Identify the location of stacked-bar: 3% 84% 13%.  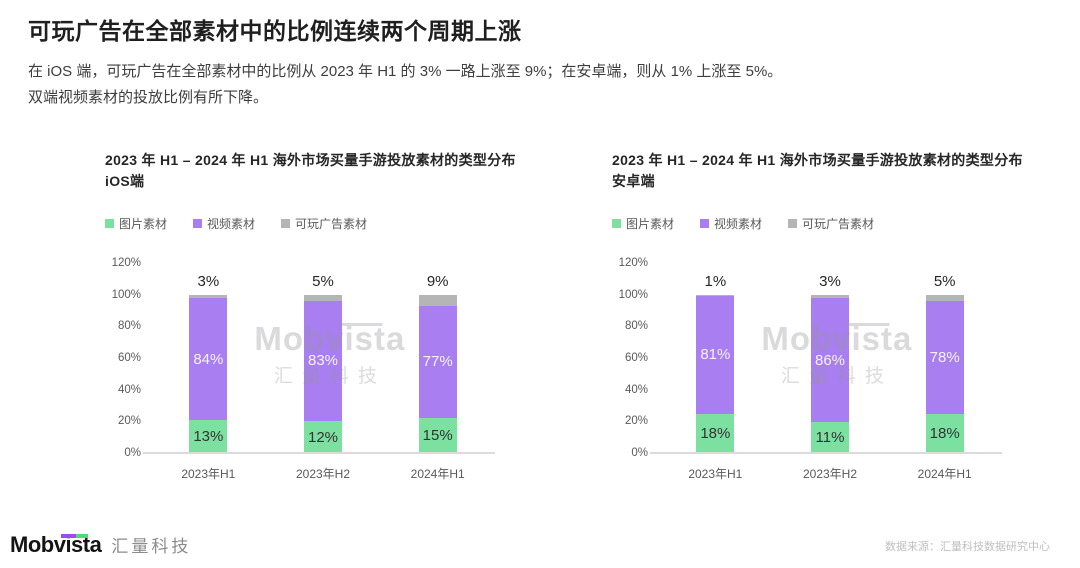
(208, 363).